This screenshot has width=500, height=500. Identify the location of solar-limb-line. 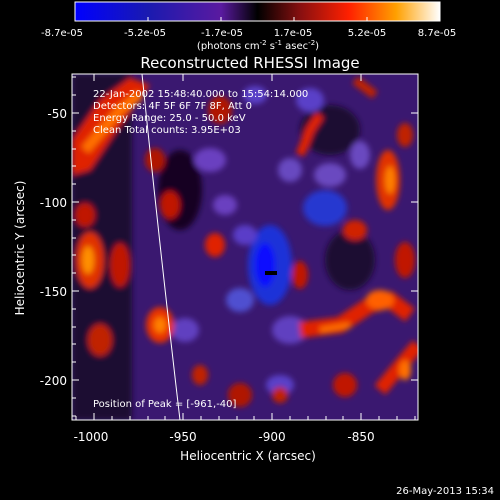
(161, 247).